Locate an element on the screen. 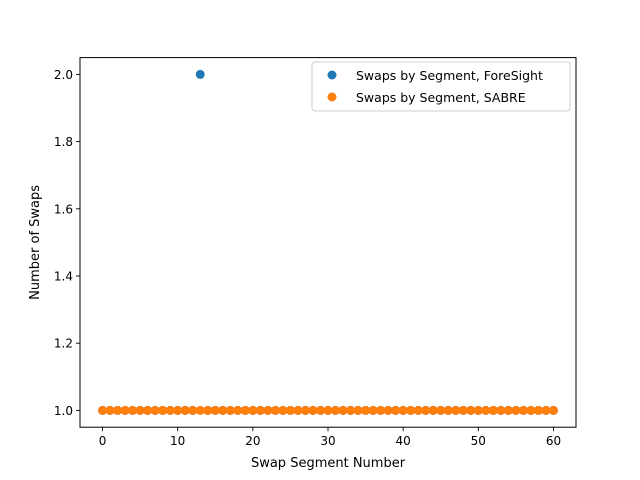 This screenshot has height=480, width=640. x-tick-label: 0 is located at coordinates (103, 441).